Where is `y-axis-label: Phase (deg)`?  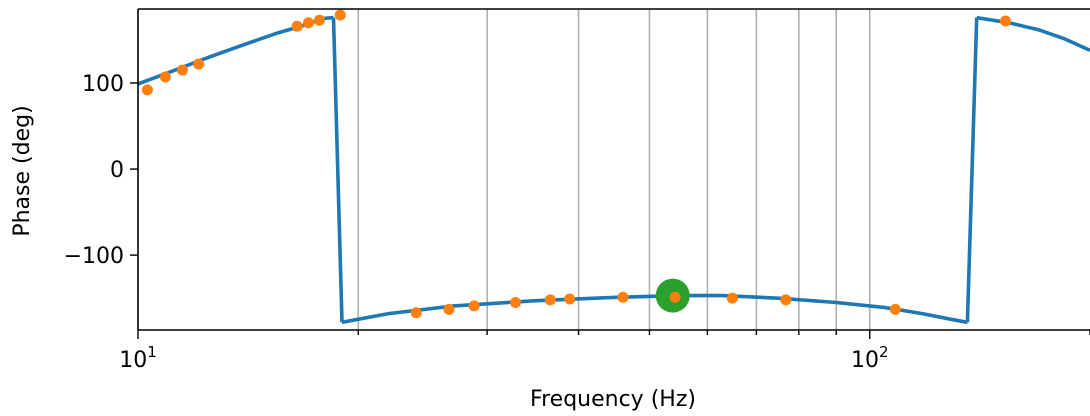
y-axis-label: Phase (deg) is located at coordinates (22, 170).